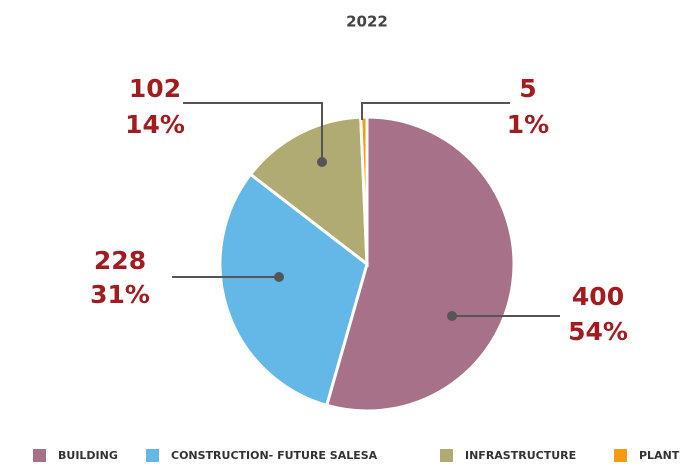 The height and width of the screenshot is (468, 693). What do you see at coordinates (120, 260) in the screenshot?
I see `data-label: 228` at bounding box center [120, 260].